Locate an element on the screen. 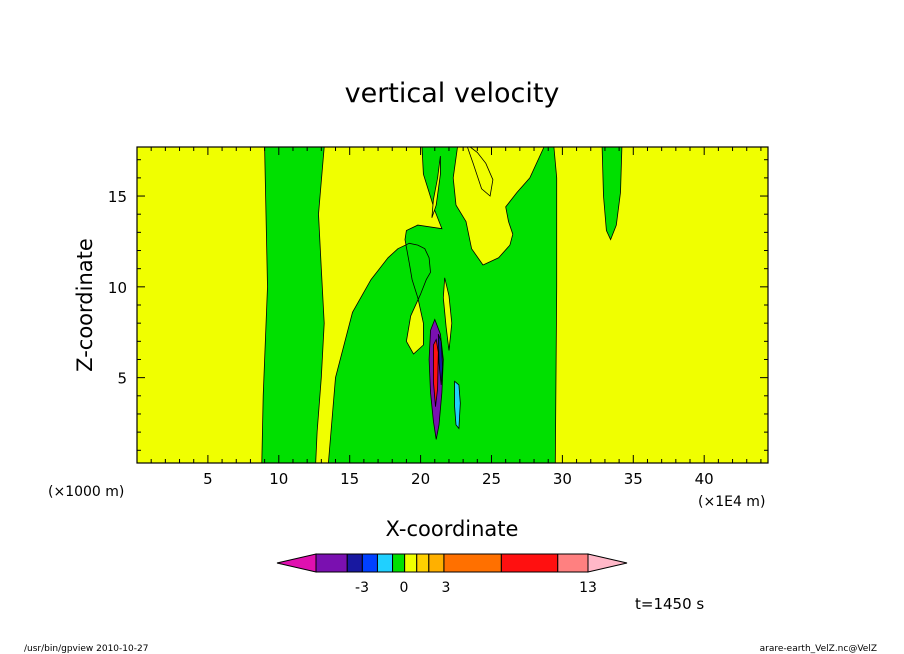 The width and height of the screenshot is (904, 654). x-tick-label: 15 is located at coordinates (349, 479).